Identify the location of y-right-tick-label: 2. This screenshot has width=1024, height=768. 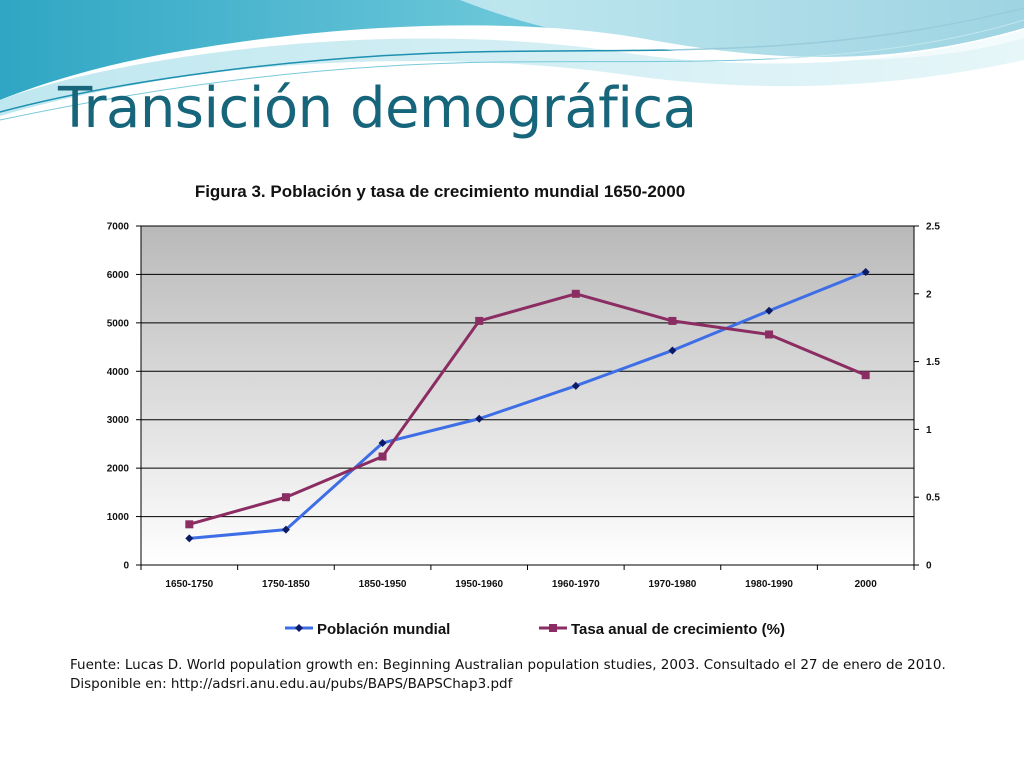
(929, 294).